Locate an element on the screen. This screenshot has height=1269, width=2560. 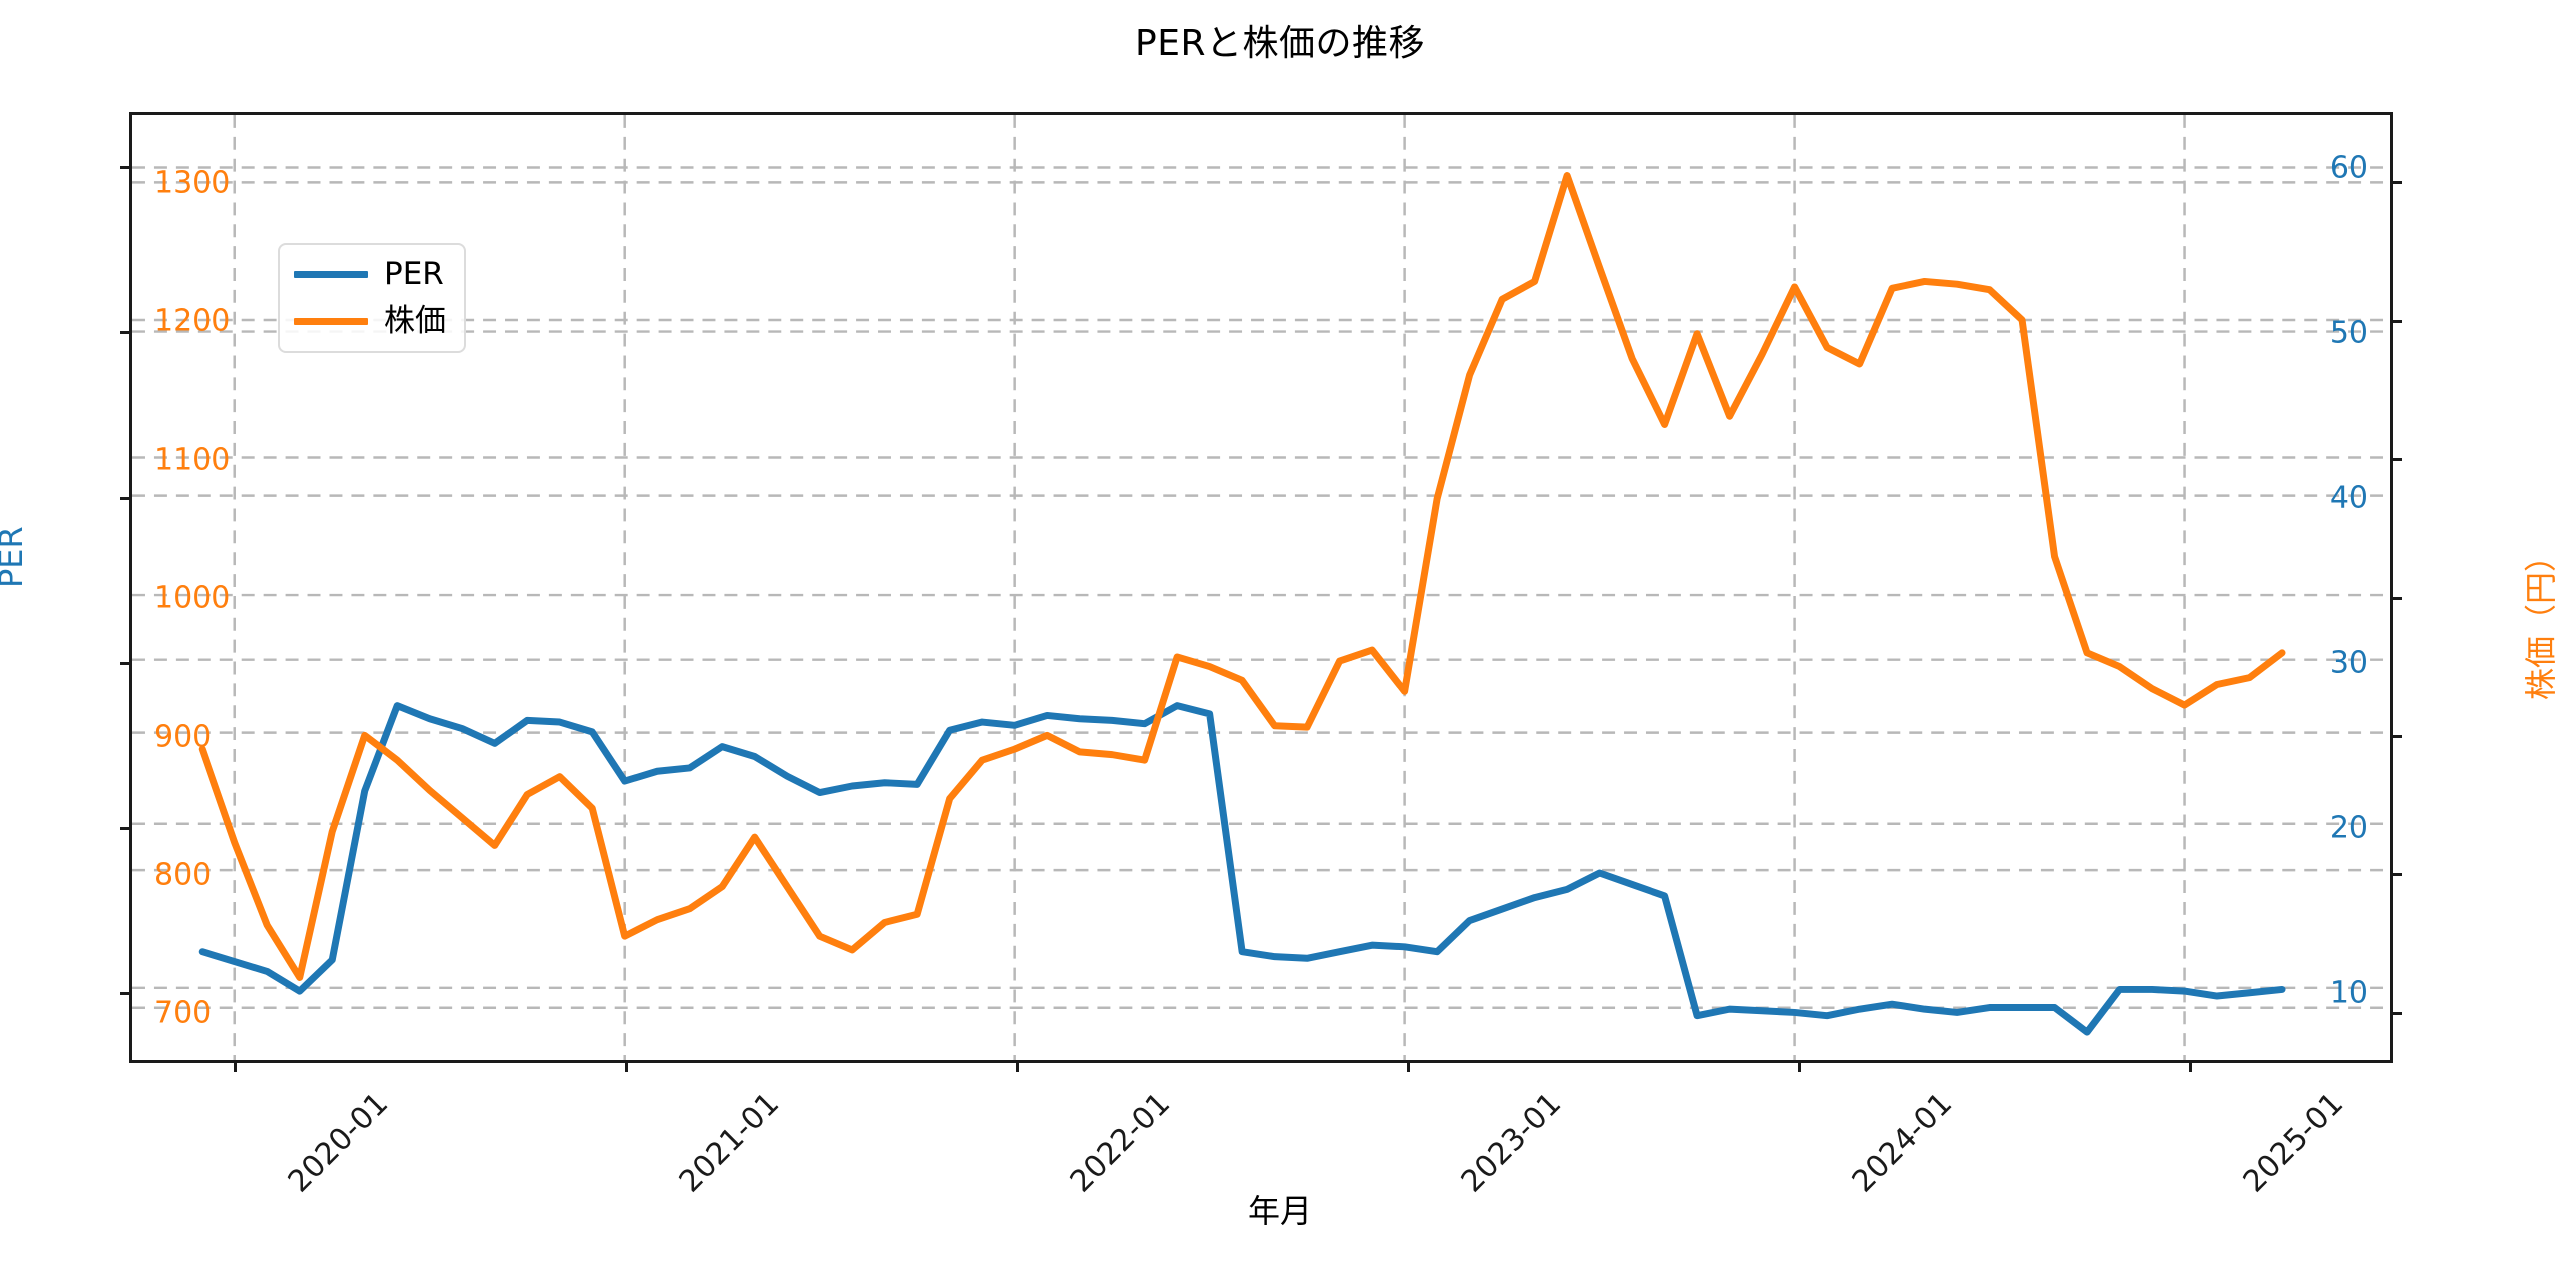
x-axis-title: 年月 is located at coordinates (1279, 1211).